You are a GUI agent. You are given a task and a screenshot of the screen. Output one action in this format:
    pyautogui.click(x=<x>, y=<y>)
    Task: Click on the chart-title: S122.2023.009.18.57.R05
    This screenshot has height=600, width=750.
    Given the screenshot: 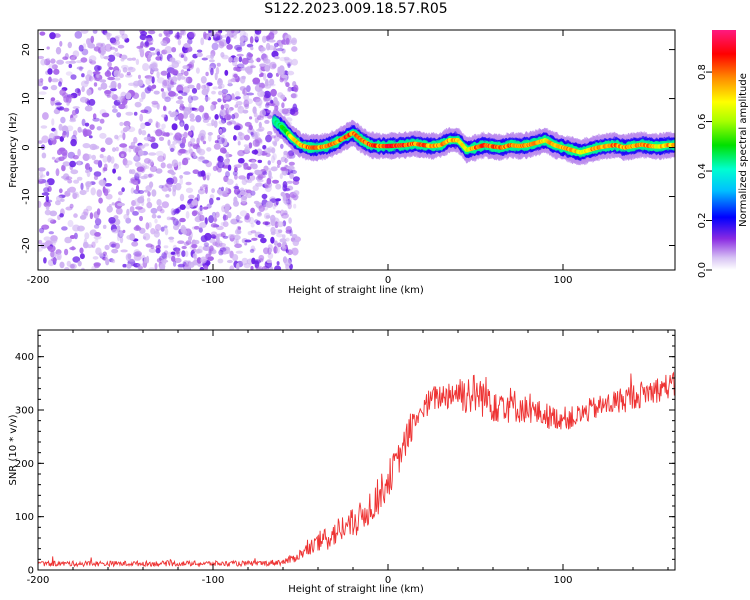 What is the action you would take?
    pyautogui.click(x=356, y=9)
    